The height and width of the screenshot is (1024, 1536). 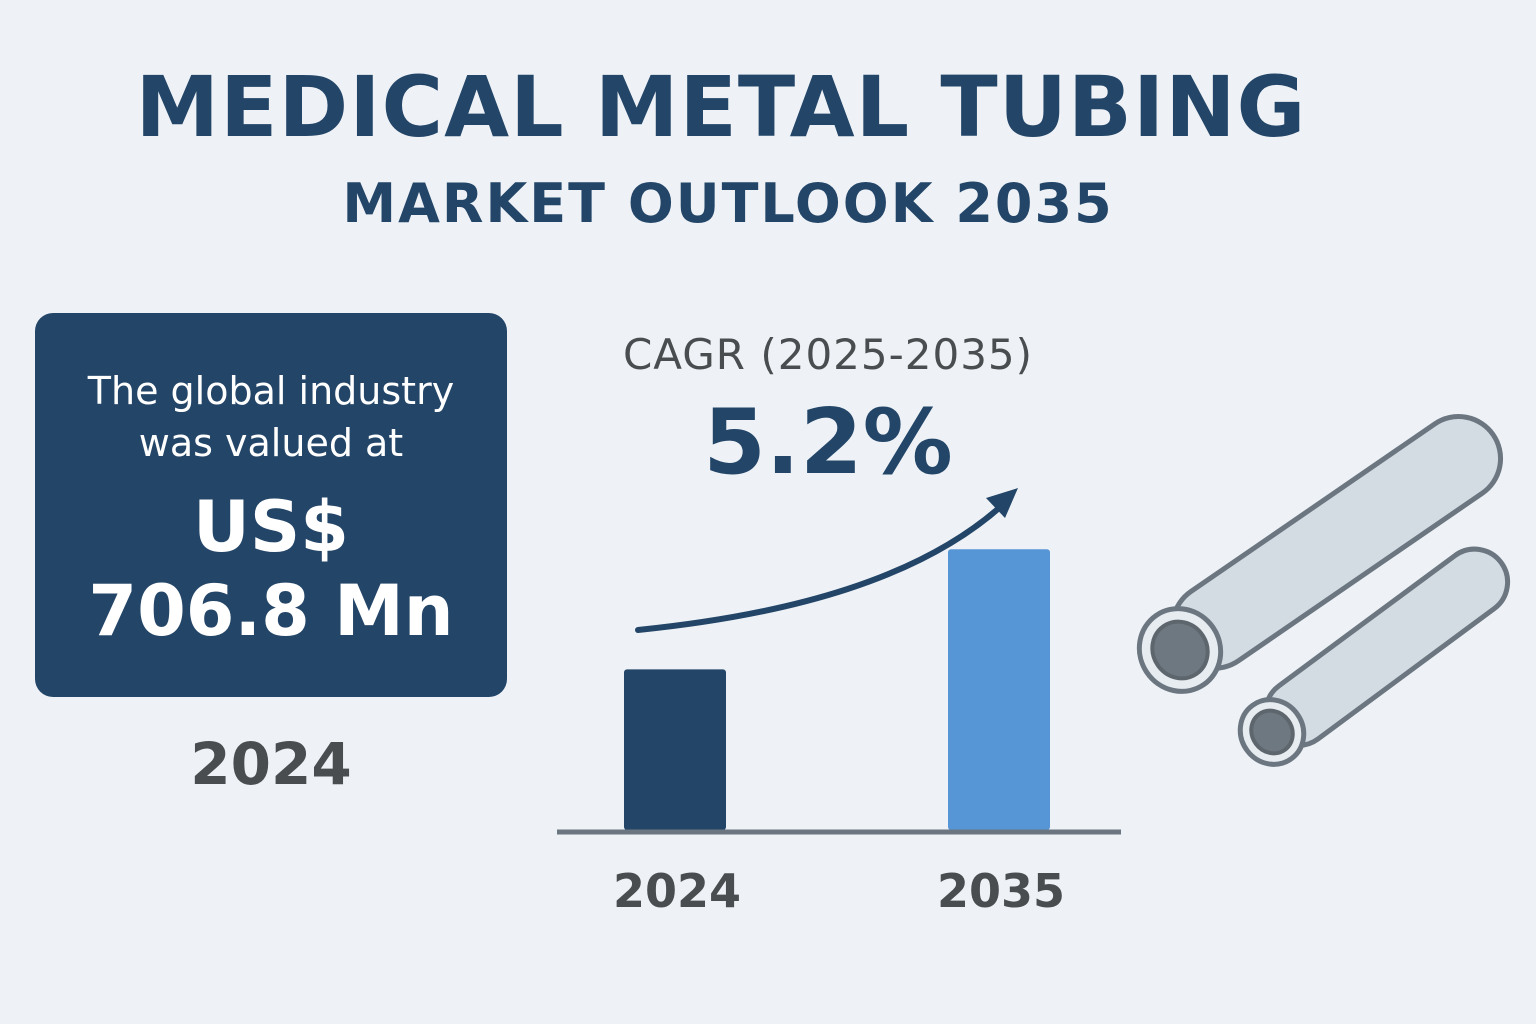 What do you see at coordinates (271, 569) in the screenshot?
I see `market-value: US$ 706.8 Mn` at bounding box center [271, 569].